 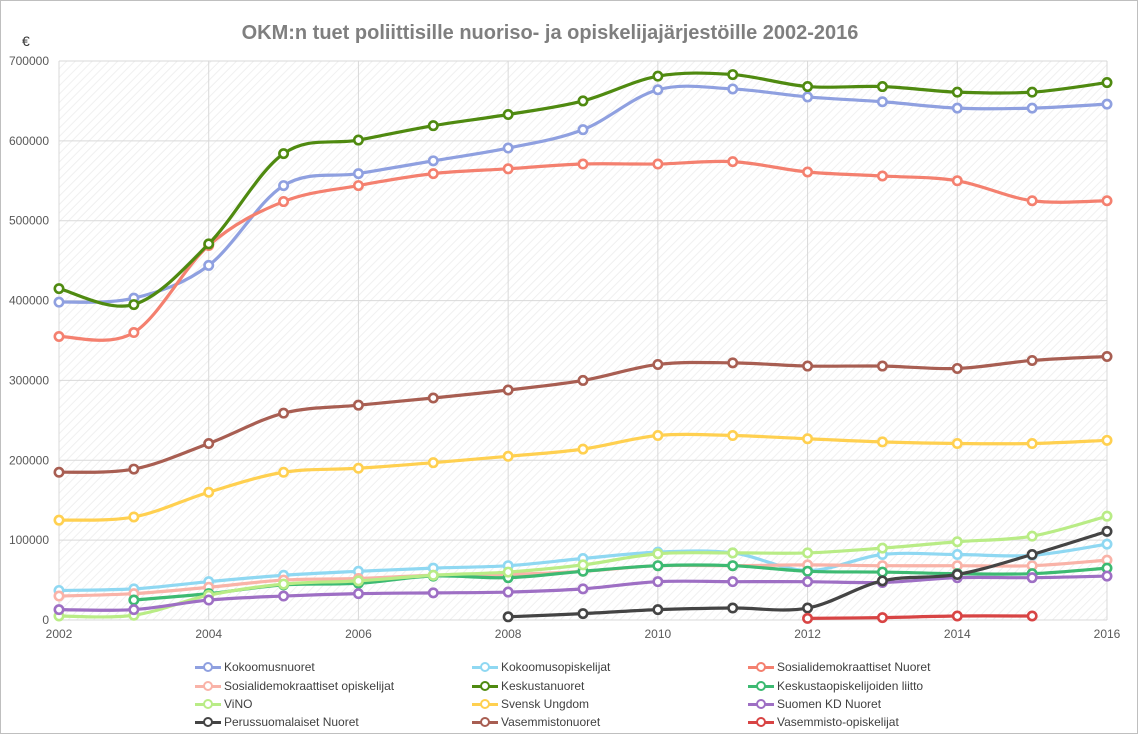 What do you see at coordinates (541, 667) in the screenshot?
I see `legend-item: Kokoomusopiskelijat` at bounding box center [541, 667].